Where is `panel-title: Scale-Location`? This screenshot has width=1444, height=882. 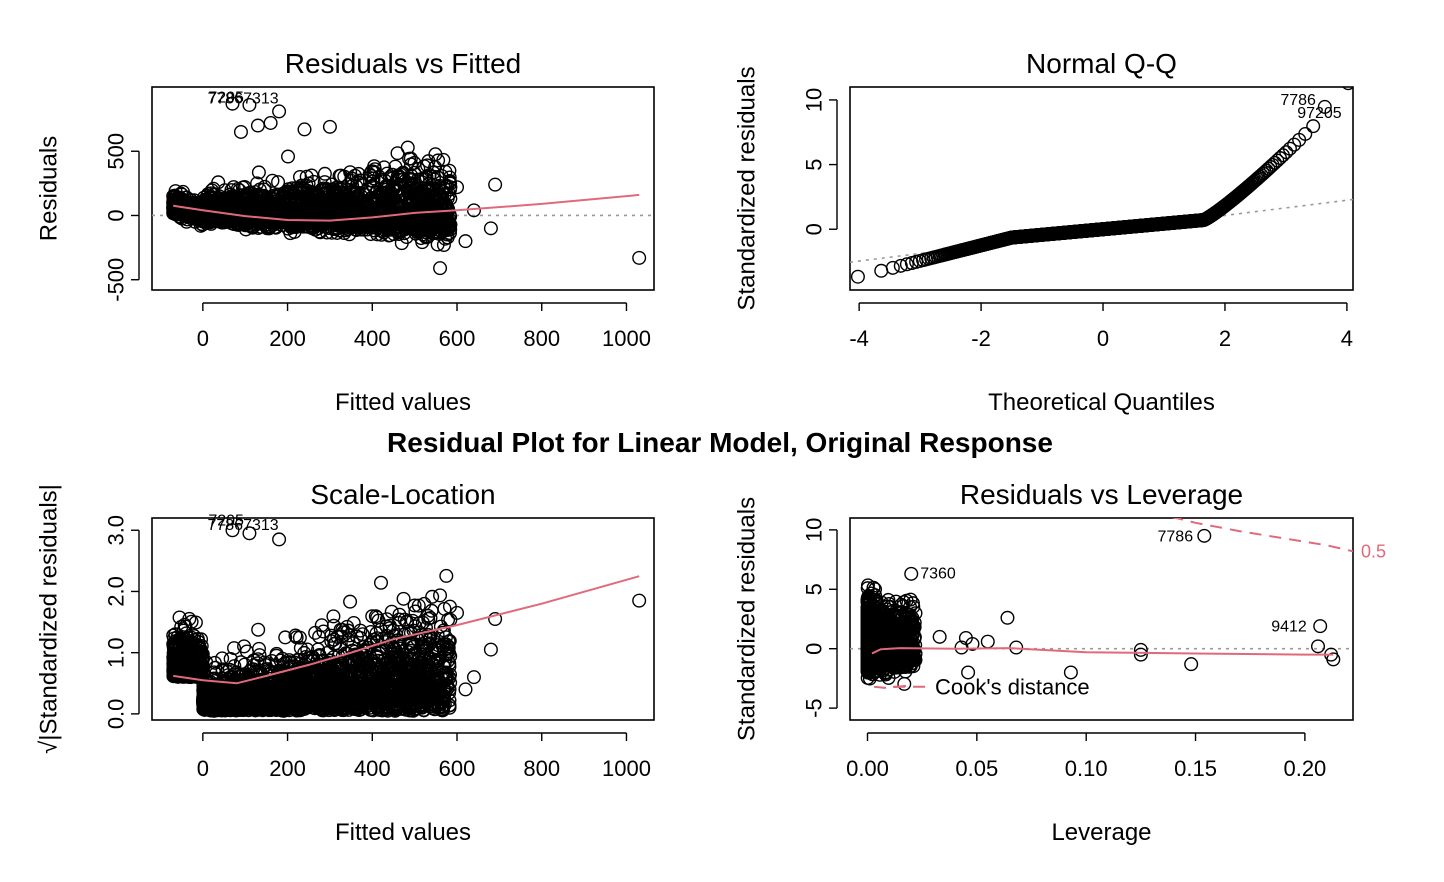
panel-title: Scale-Location is located at coordinates (402, 494).